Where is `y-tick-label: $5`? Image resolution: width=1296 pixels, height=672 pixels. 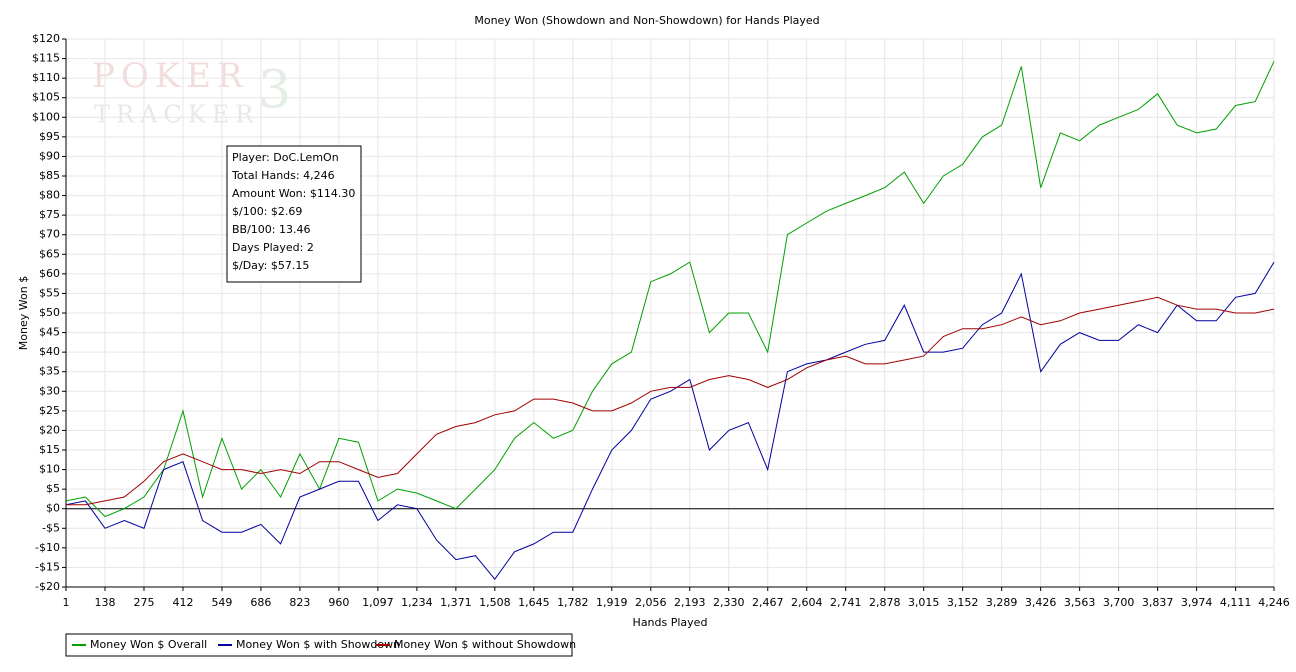 y-tick-label: $5 is located at coordinates (53, 488).